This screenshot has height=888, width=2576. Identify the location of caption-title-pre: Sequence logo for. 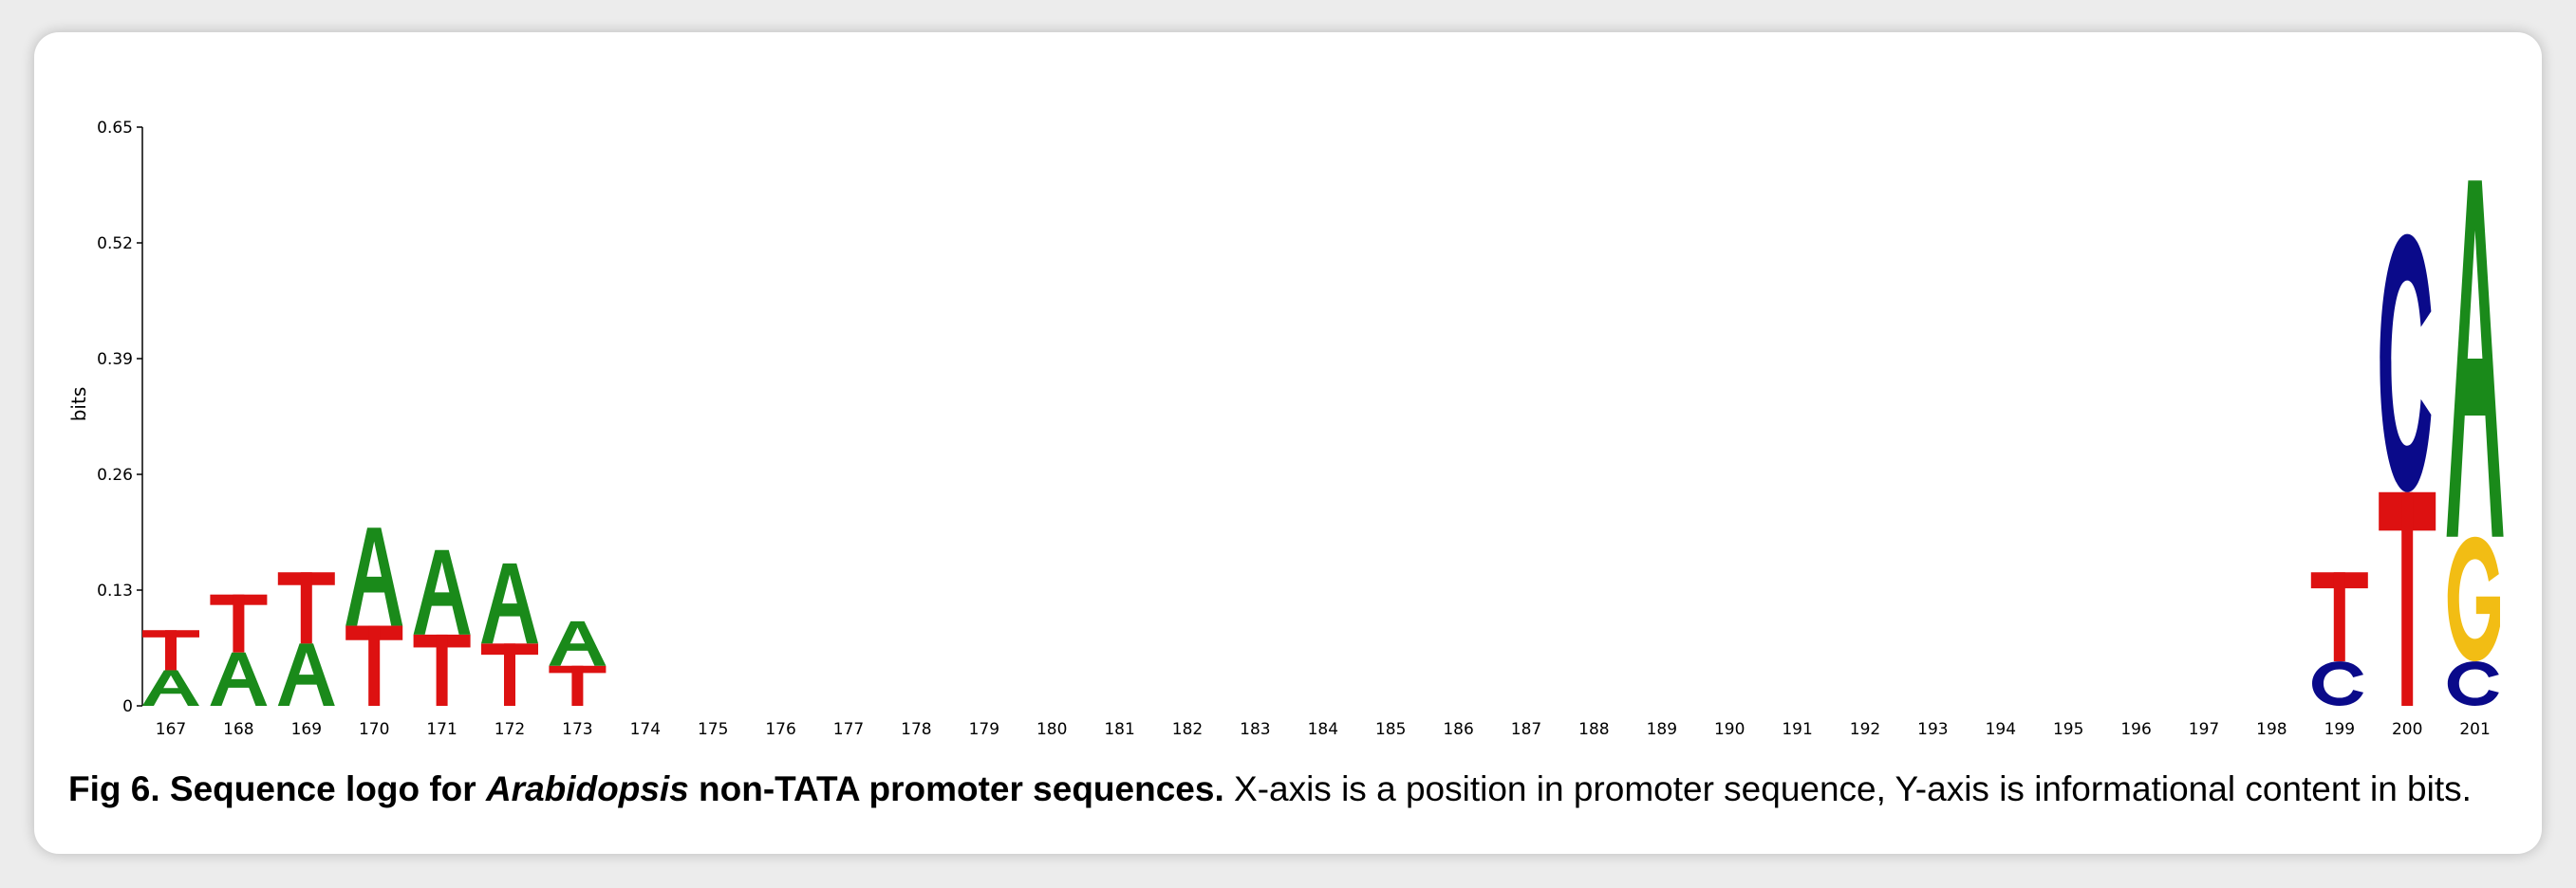
(328, 788).